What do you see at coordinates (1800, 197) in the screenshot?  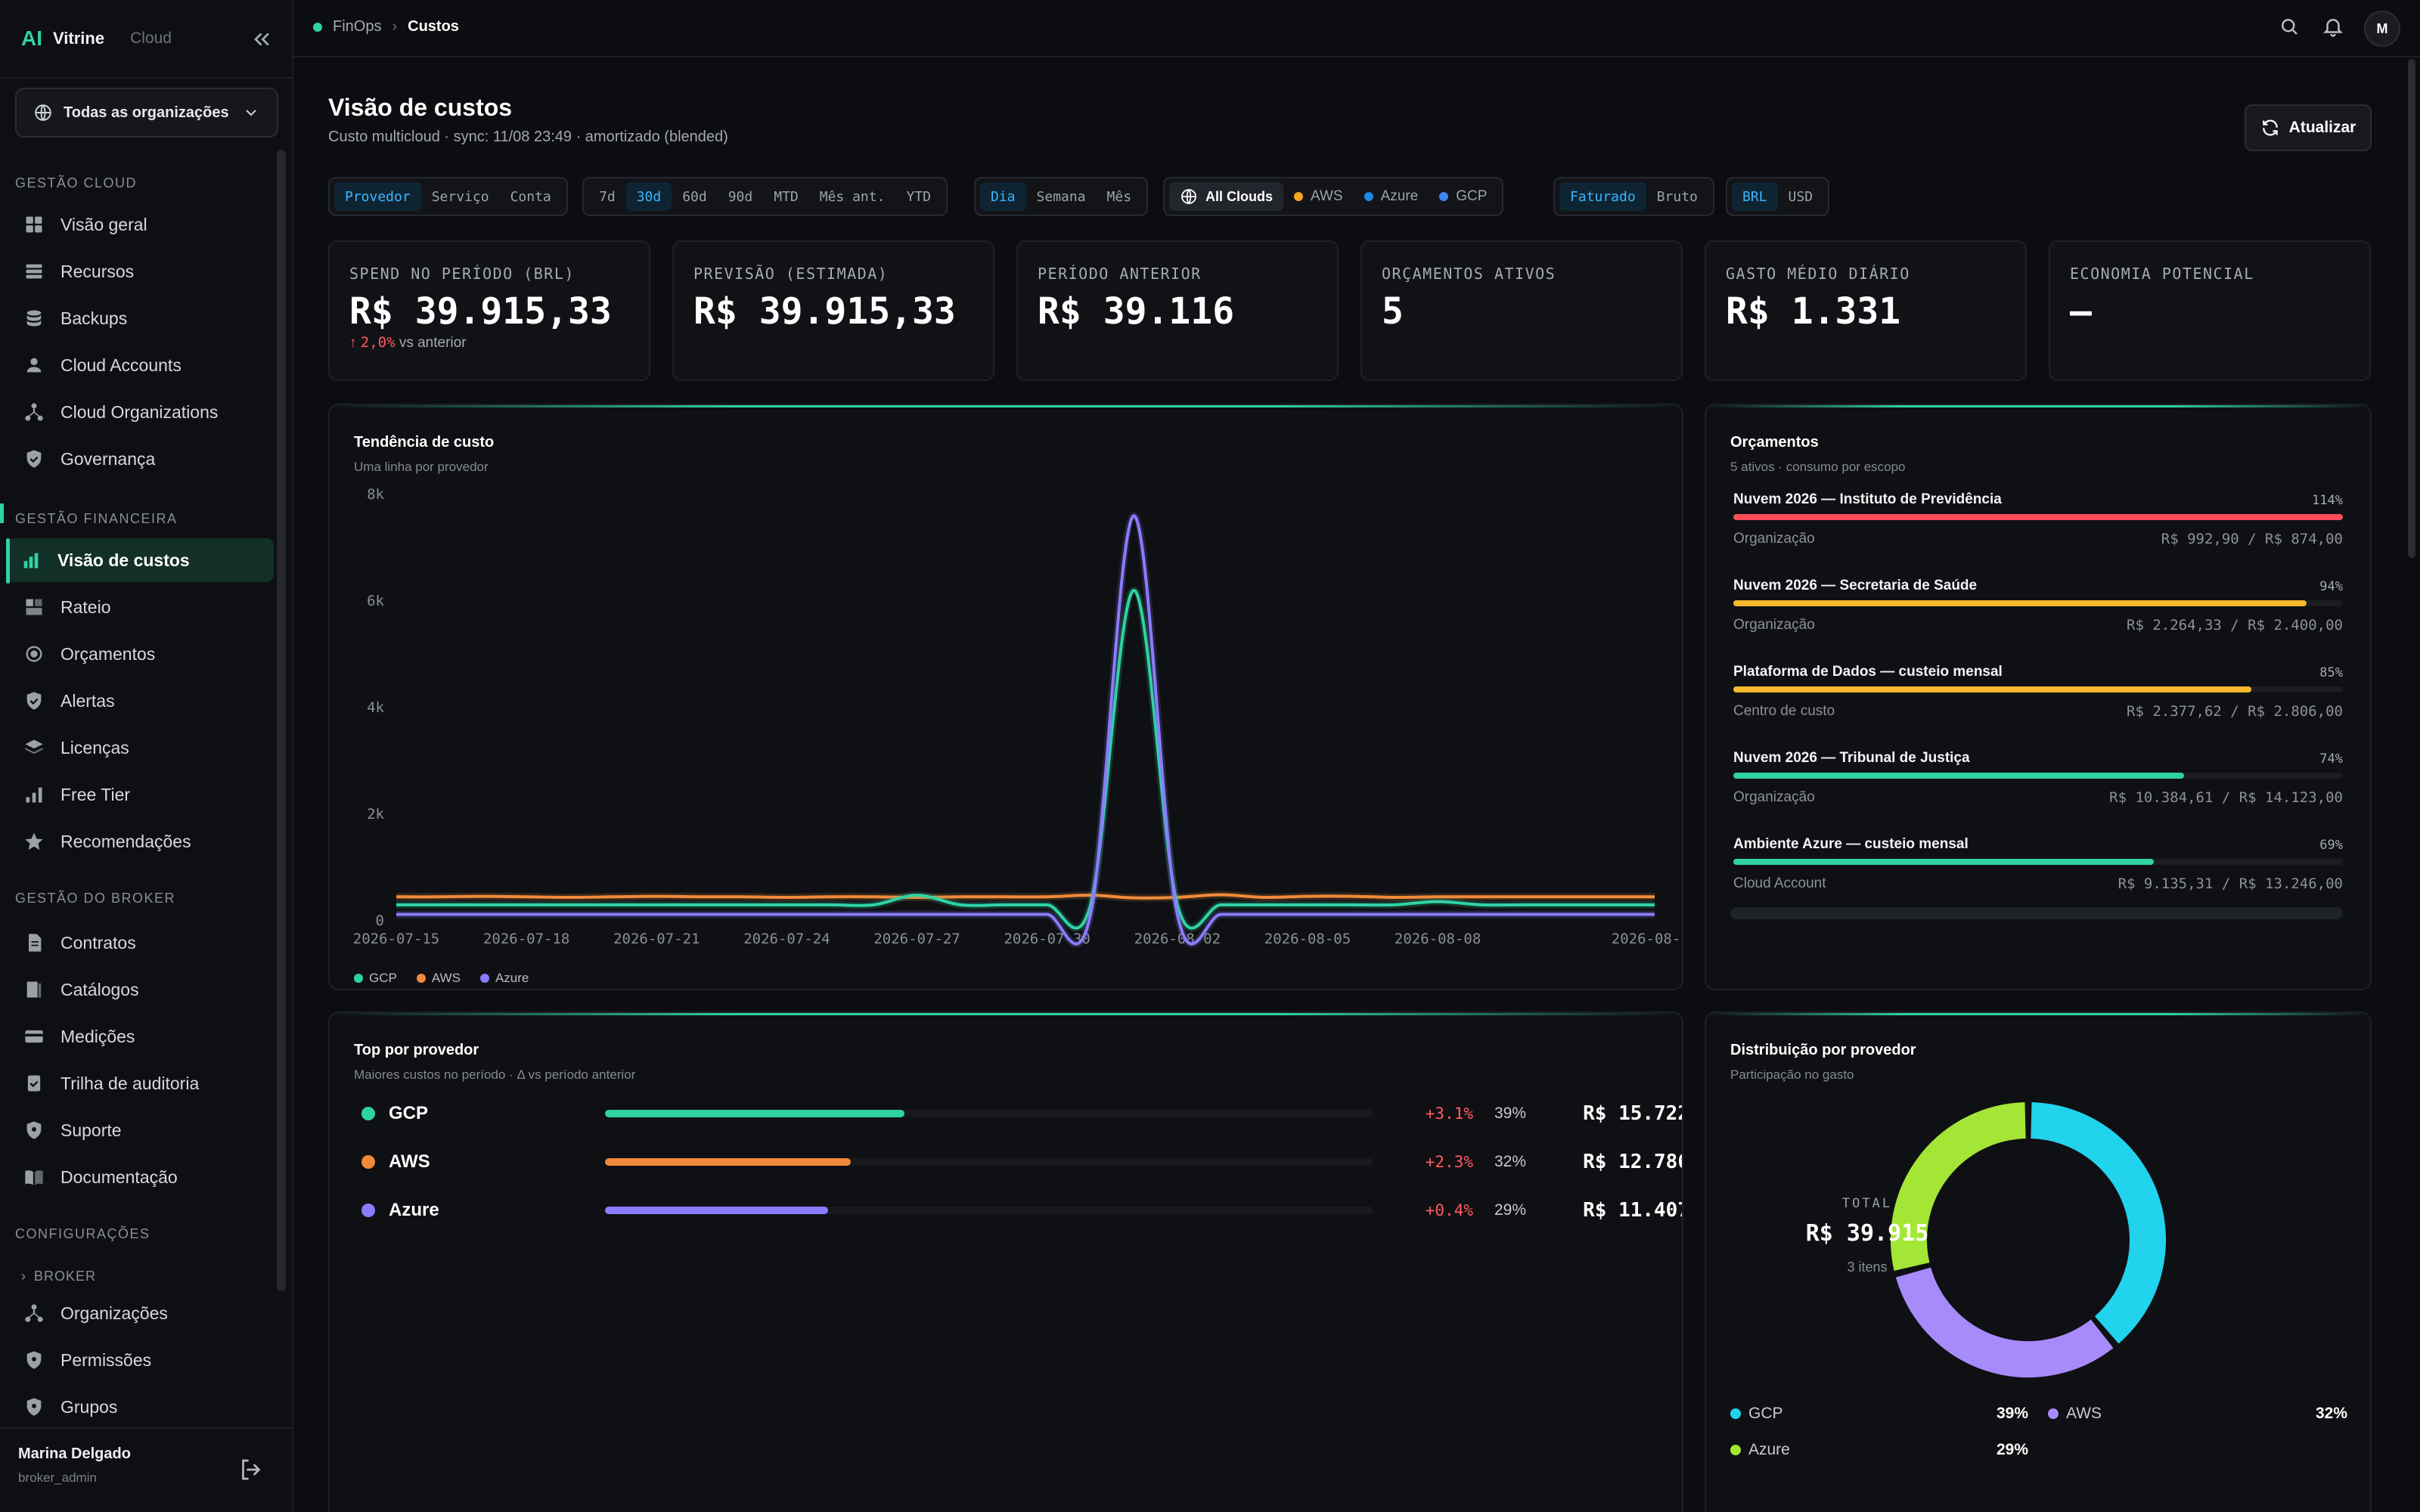 I see `currency-option-usd: USD` at bounding box center [1800, 197].